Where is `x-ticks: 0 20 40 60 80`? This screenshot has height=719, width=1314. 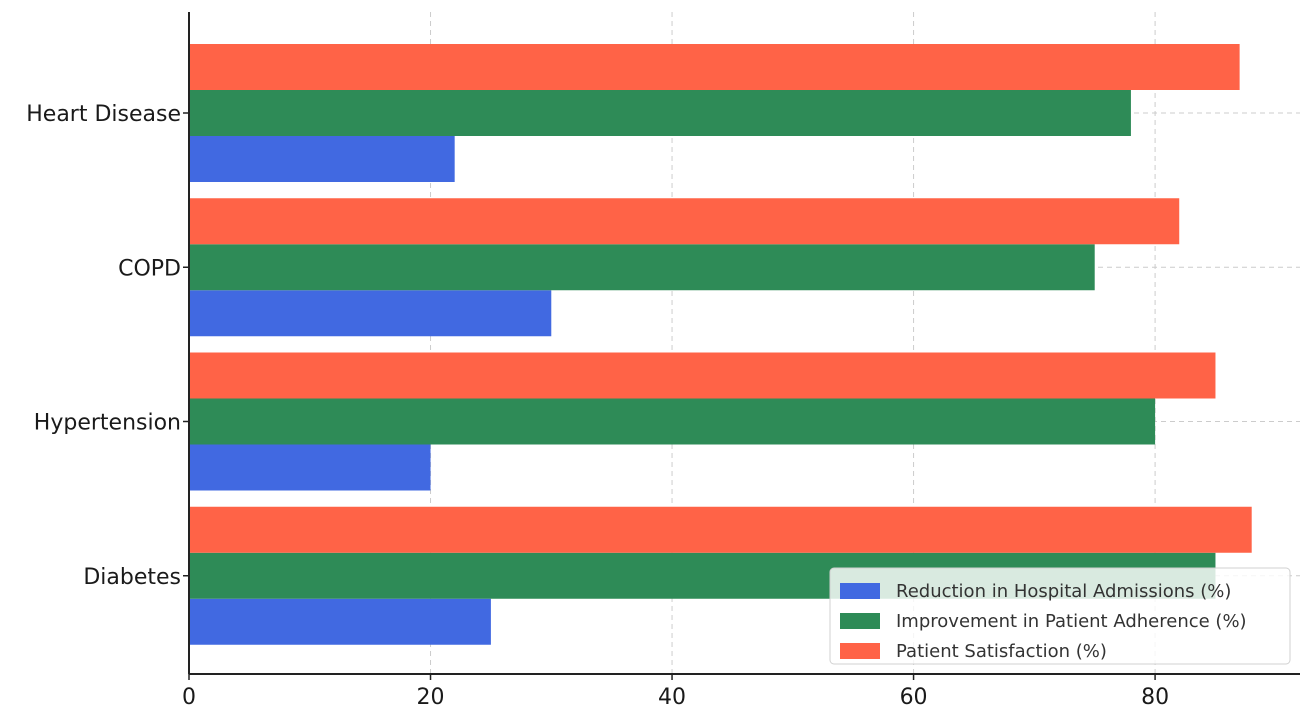 x-ticks: 0 20 40 60 80 is located at coordinates (675, 692).